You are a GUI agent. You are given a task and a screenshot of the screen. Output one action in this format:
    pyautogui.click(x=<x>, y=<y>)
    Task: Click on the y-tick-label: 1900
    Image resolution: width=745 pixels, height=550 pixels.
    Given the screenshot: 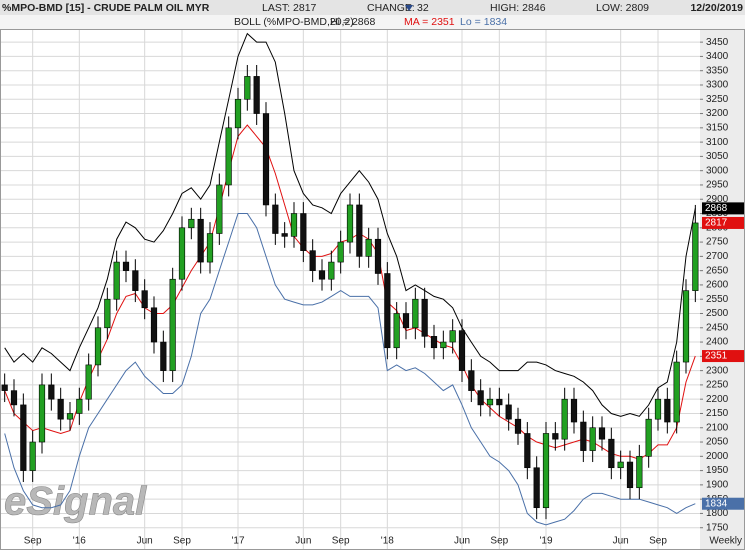 What is the action you would take?
    pyautogui.click(x=717, y=485)
    